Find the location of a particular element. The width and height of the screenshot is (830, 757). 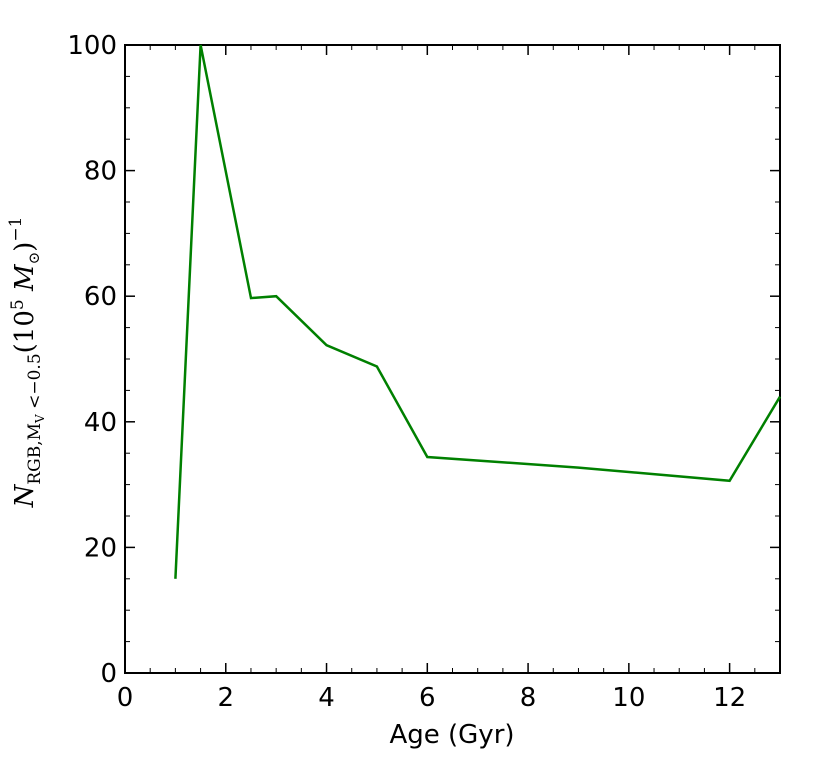

y-tick-label: 40 is located at coordinates (100, 423).